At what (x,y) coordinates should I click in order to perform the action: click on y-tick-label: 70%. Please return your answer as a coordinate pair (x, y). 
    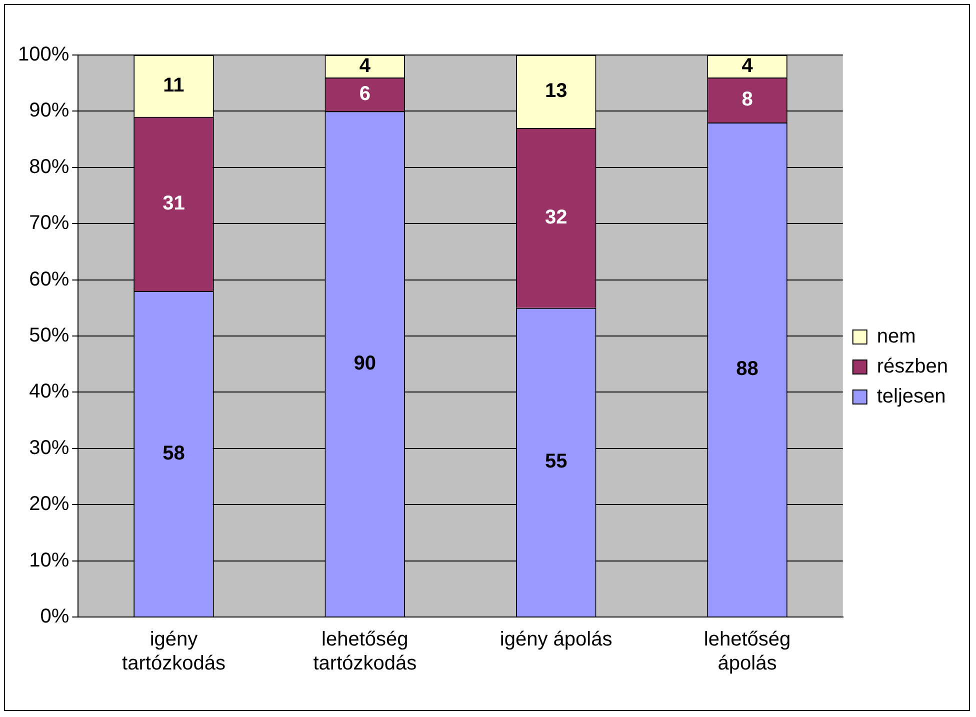
    Looking at the image, I should click on (49, 223).